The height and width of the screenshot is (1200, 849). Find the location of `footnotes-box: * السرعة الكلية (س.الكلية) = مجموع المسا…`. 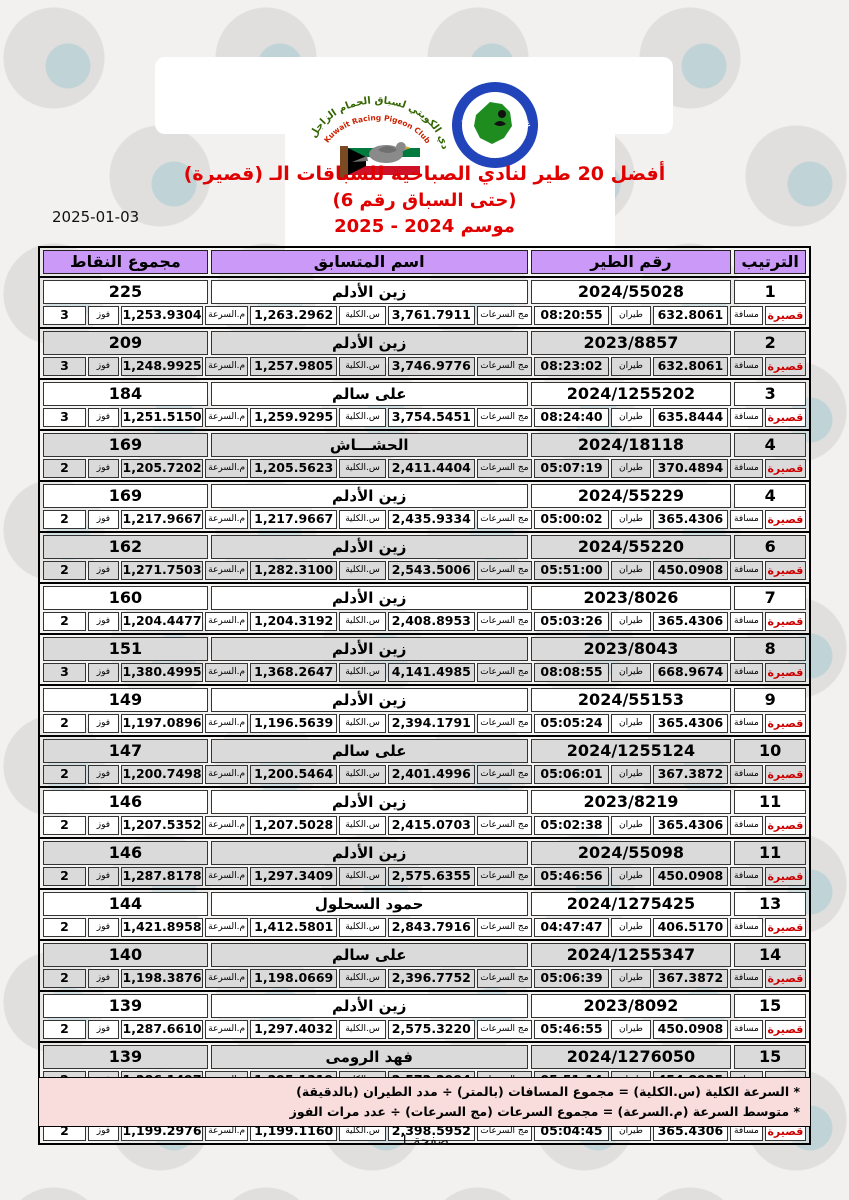

footnotes-box: * السرعة الكلية (س.الكلية) = مجموع المسا… is located at coordinates (424, 1102).